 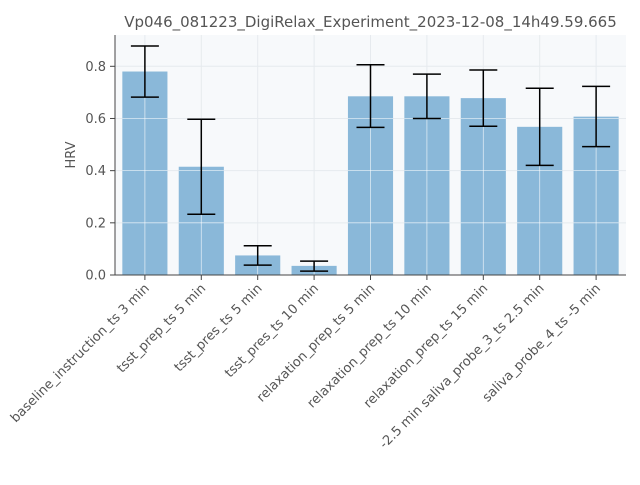 What do you see at coordinates (542, 343) in the screenshot?
I see `x-tick-label-8: saliva_probe_4_ts -5 min` at bounding box center [542, 343].